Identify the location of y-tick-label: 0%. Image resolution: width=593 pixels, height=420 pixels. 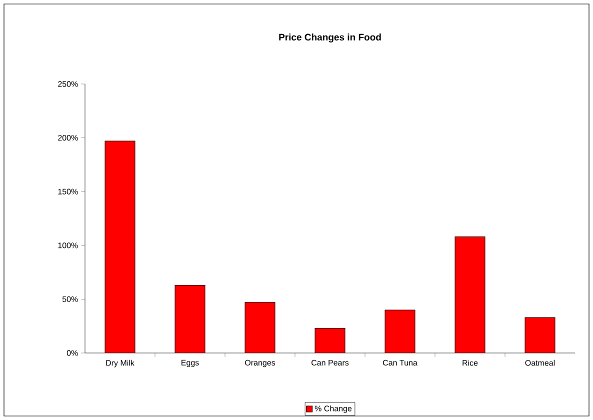
(72, 353).